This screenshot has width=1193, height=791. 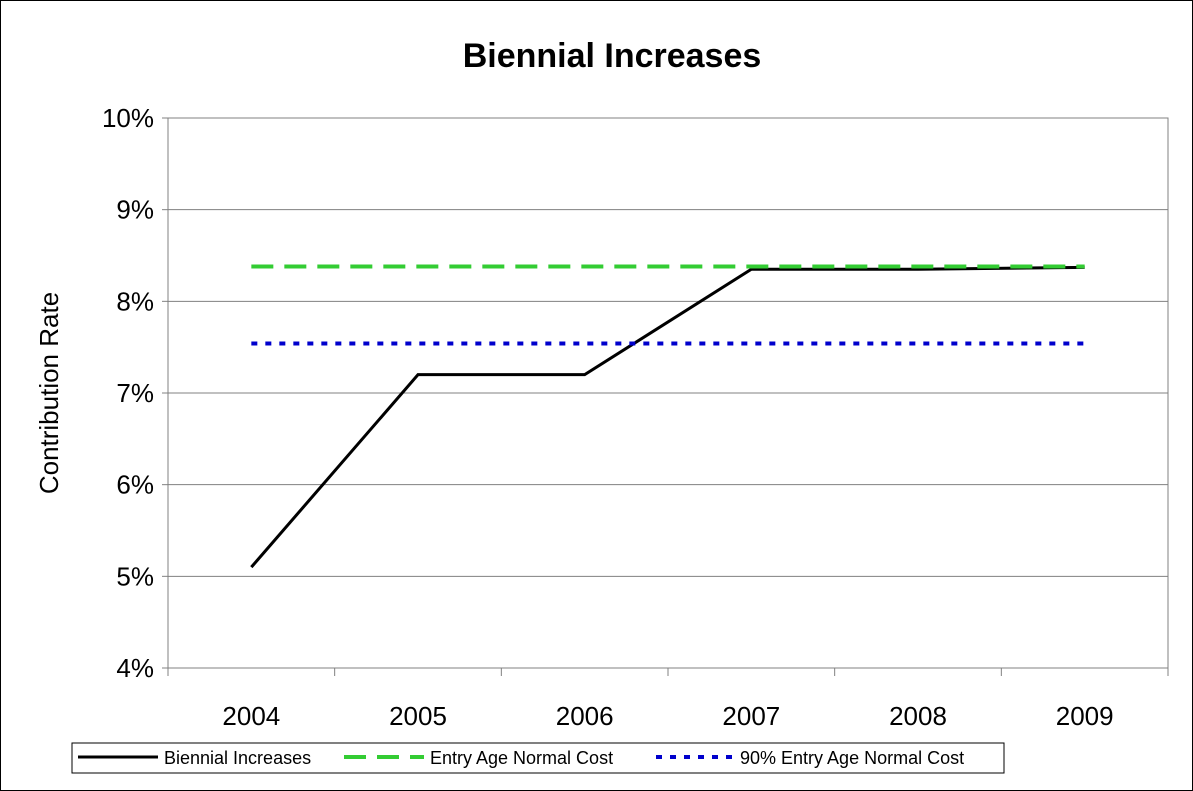 I want to click on x-tick-label: 2004, so click(x=251, y=716).